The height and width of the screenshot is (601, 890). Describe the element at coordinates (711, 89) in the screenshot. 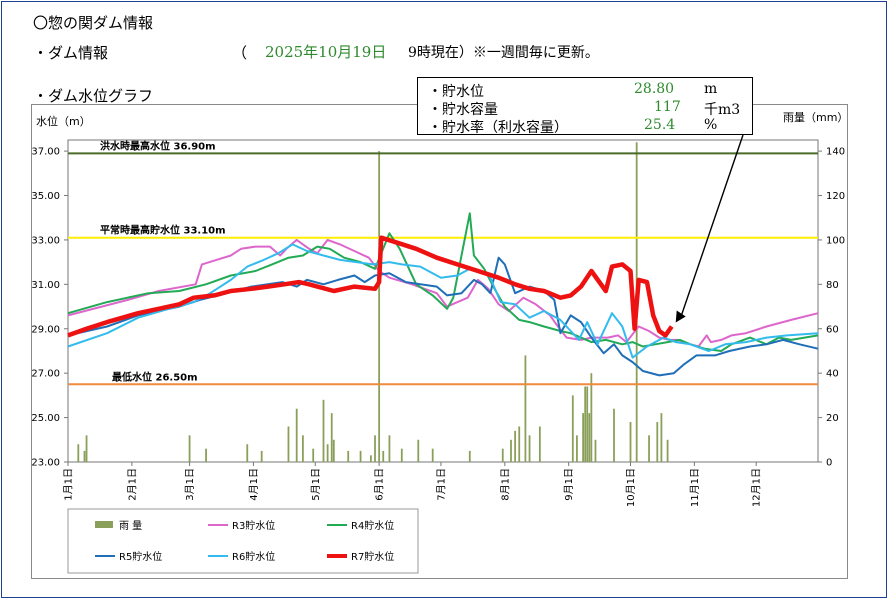

I see `info-unit: m` at that location.